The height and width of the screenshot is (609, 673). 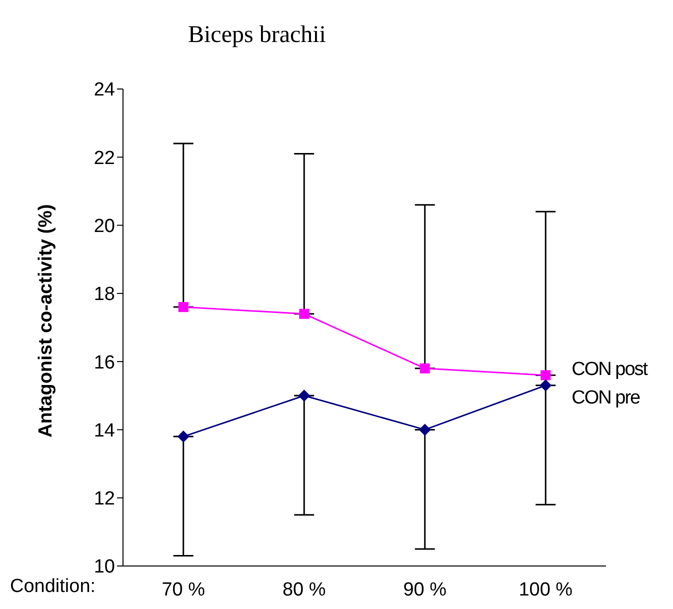 I want to click on y-tick-label: 18, so click(x=104, y=295).